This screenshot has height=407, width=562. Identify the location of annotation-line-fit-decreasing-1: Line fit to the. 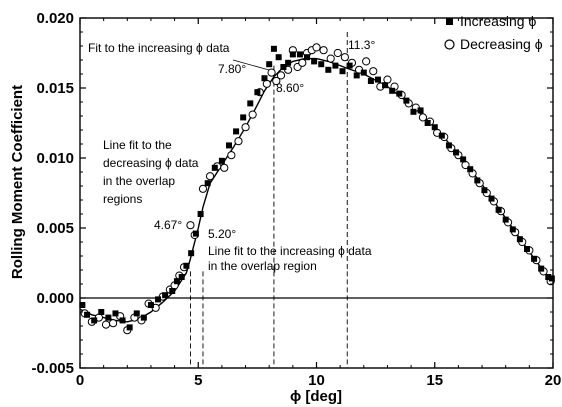
(137, 145).